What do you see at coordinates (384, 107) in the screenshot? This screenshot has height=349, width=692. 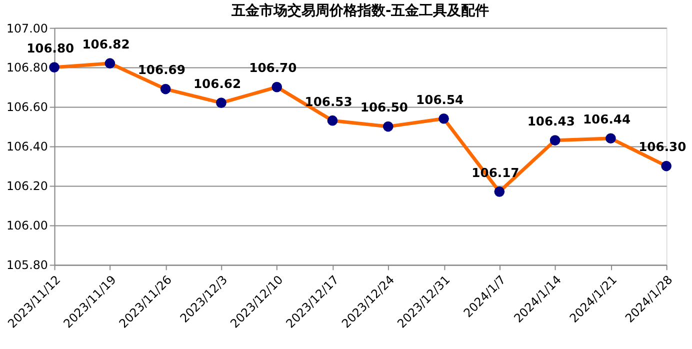 I see `data-label: 106.50` at bounding box center [384, 107].